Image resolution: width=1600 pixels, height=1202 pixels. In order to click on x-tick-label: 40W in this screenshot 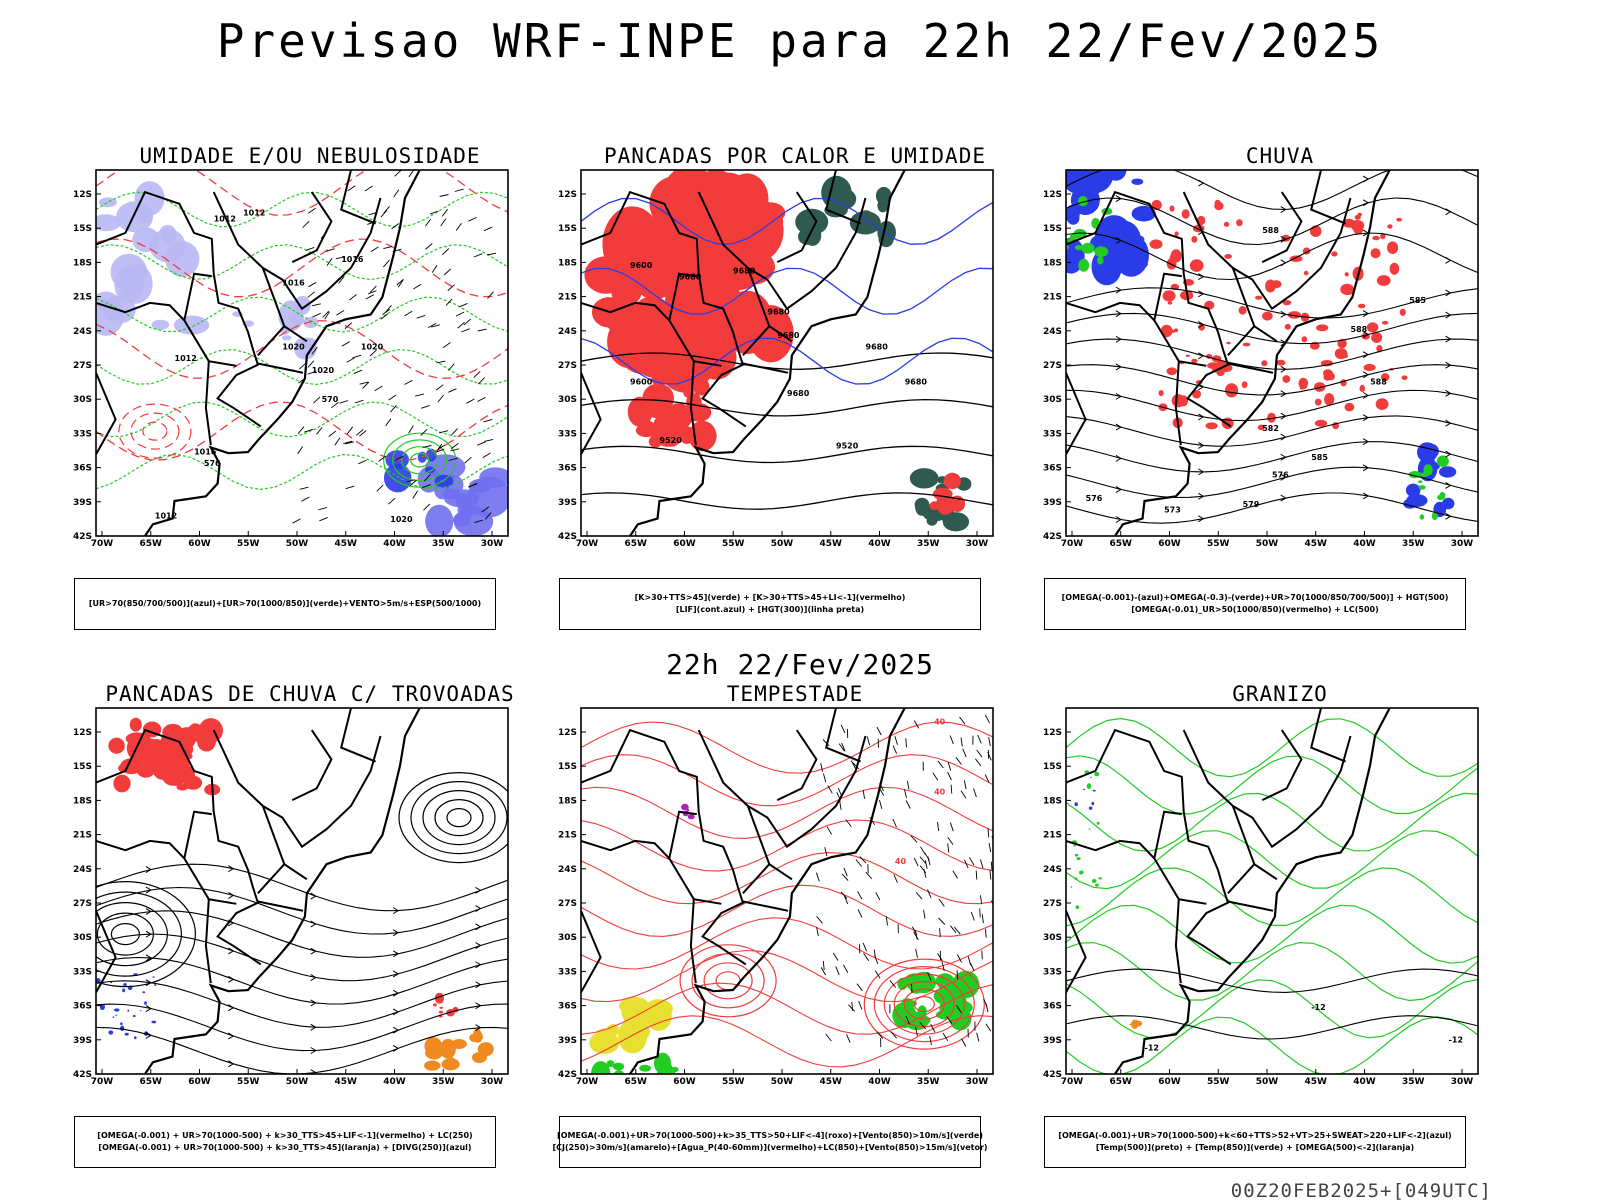, I will do `click(394, 544)`.